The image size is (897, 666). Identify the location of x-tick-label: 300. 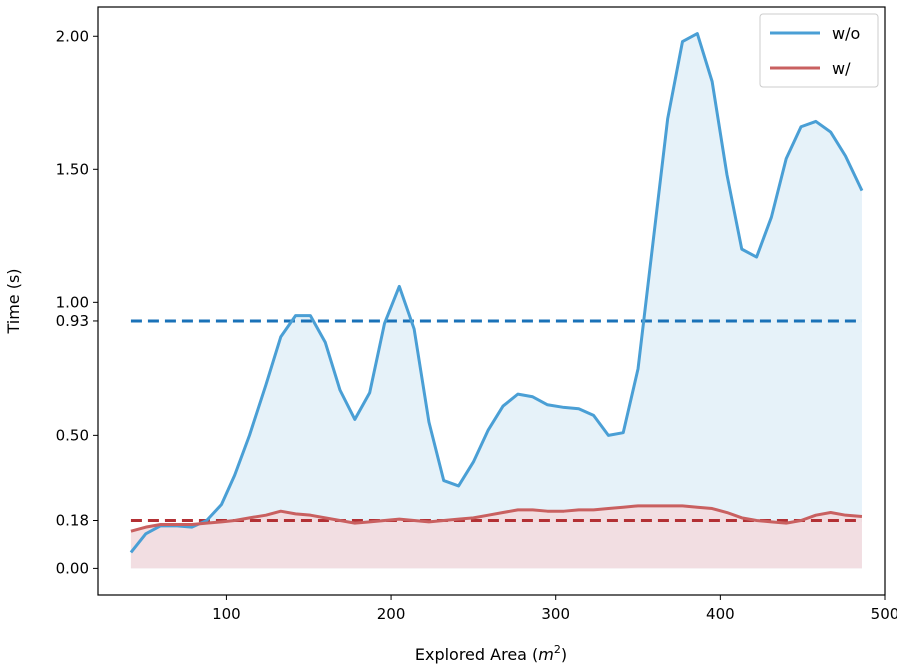
(555, 614).